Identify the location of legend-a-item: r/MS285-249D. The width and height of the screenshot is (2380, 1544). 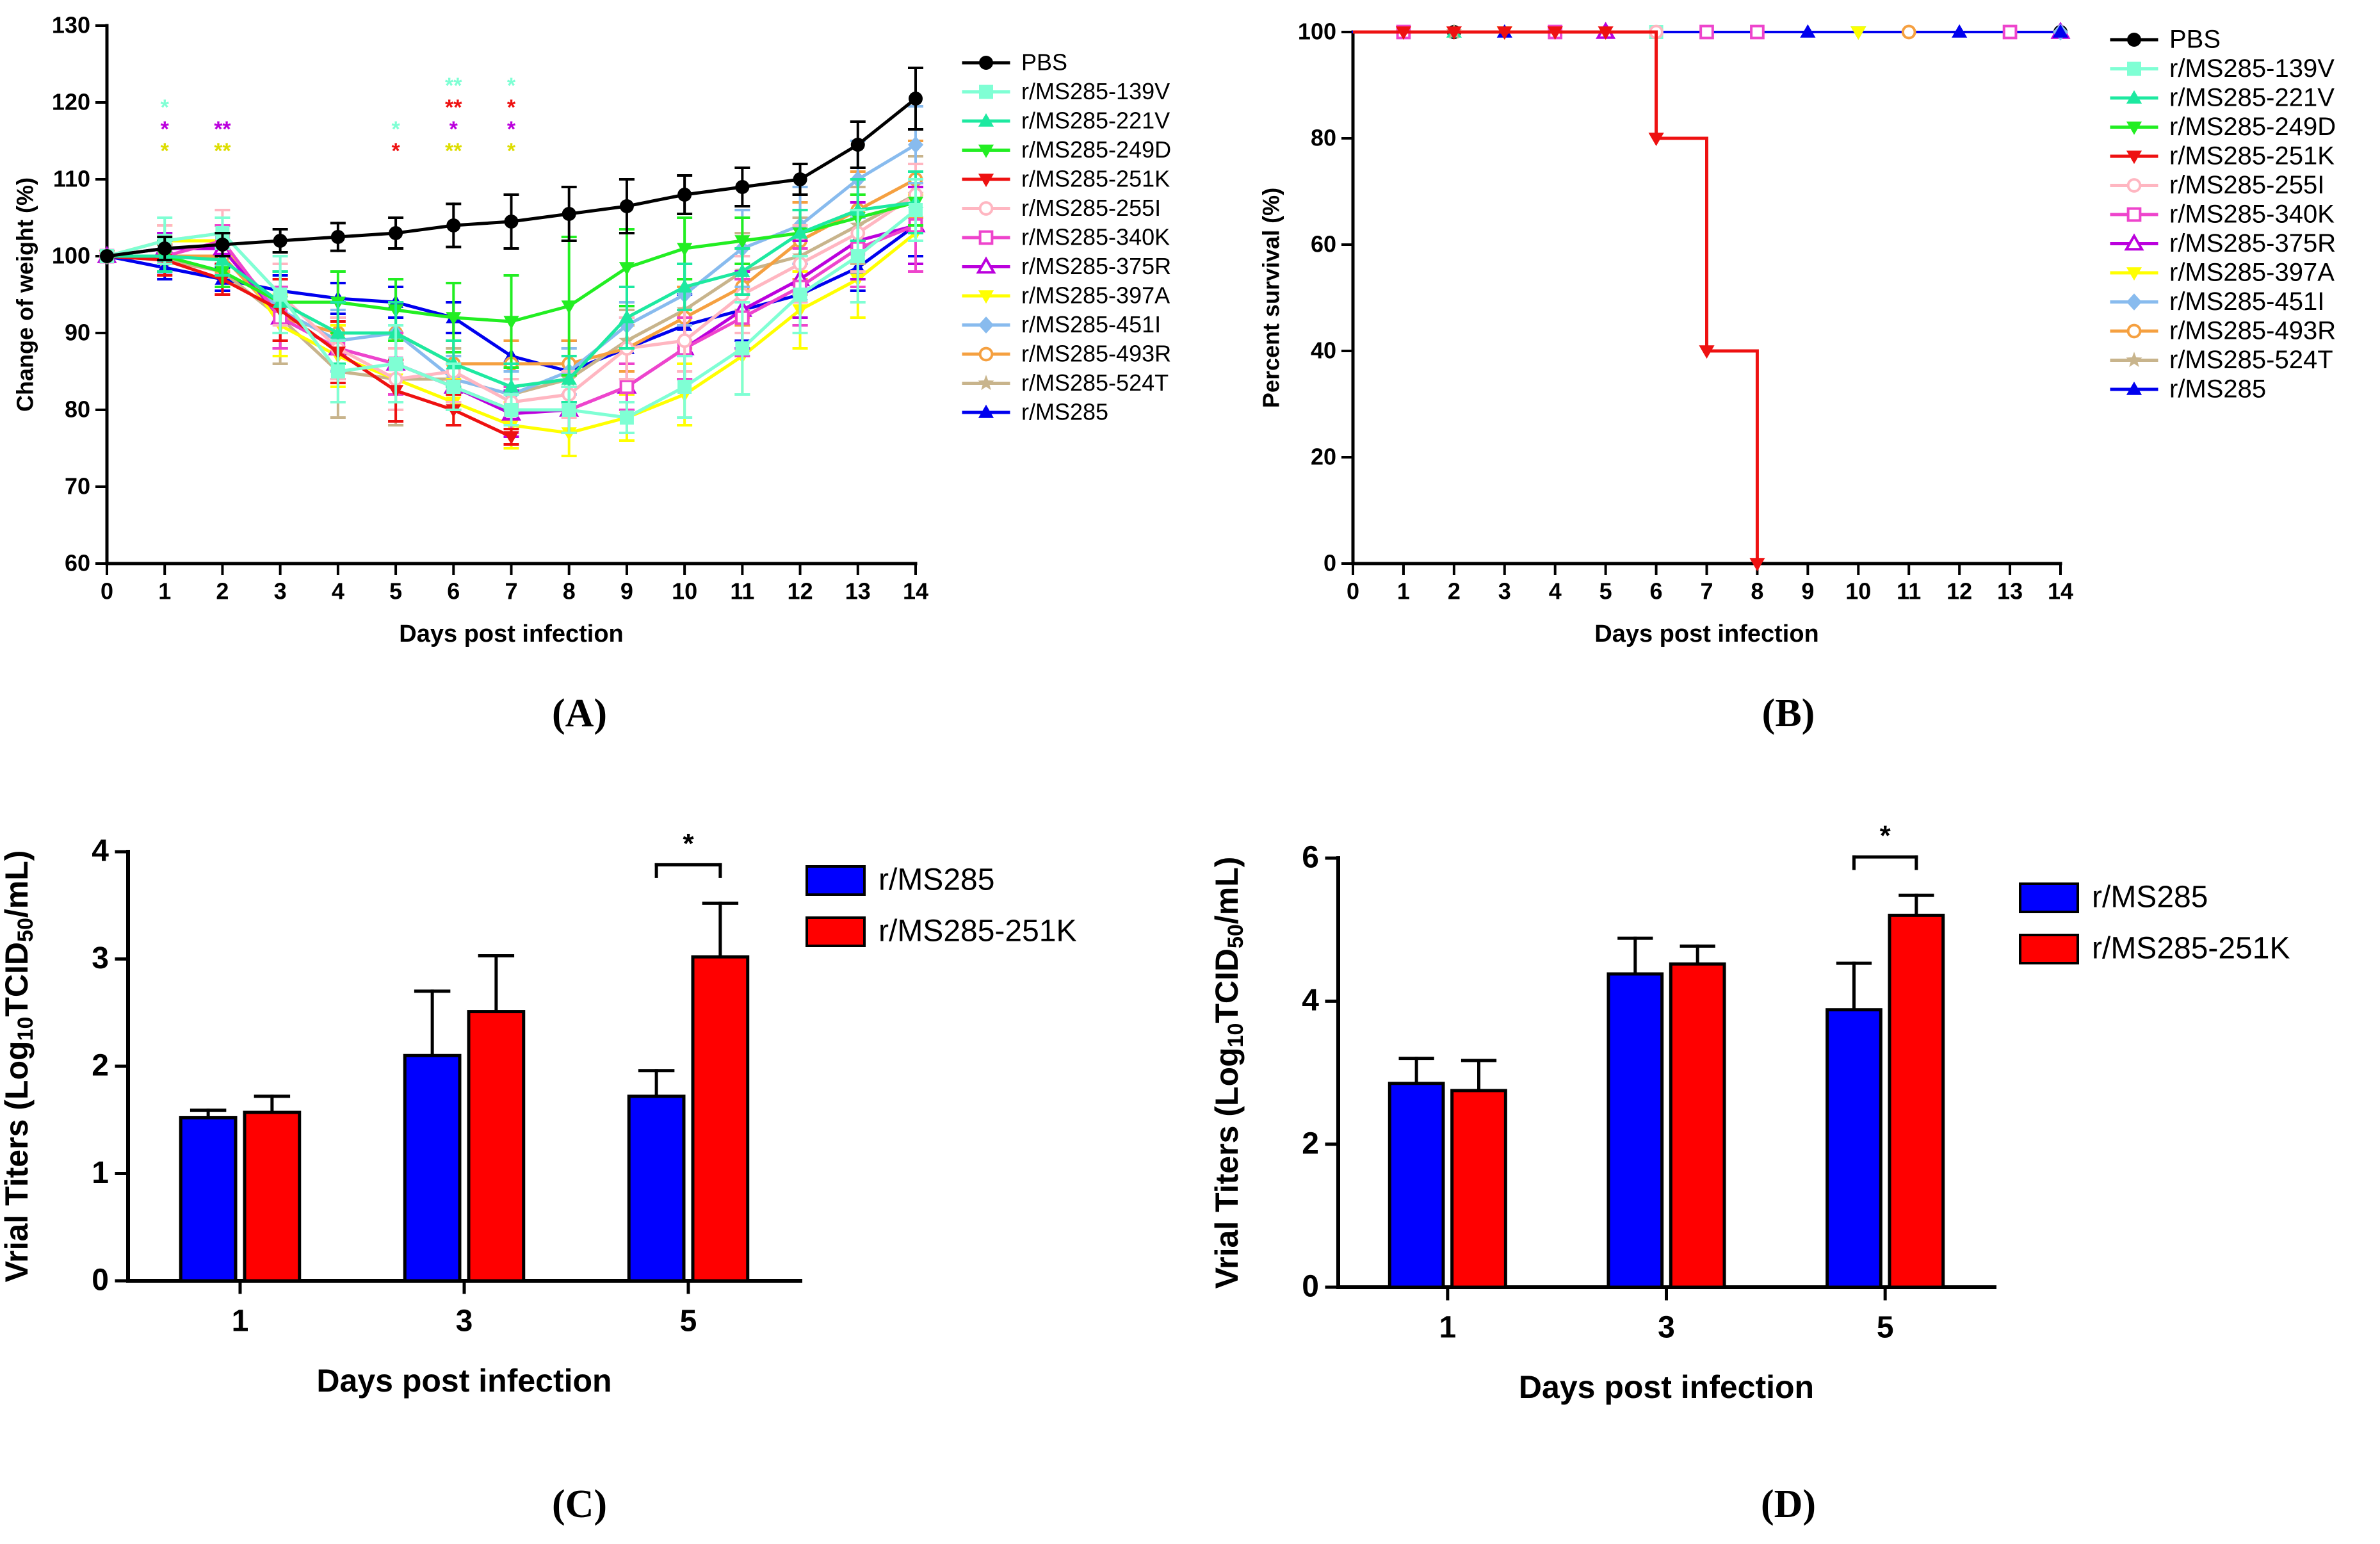
(1066, 149).